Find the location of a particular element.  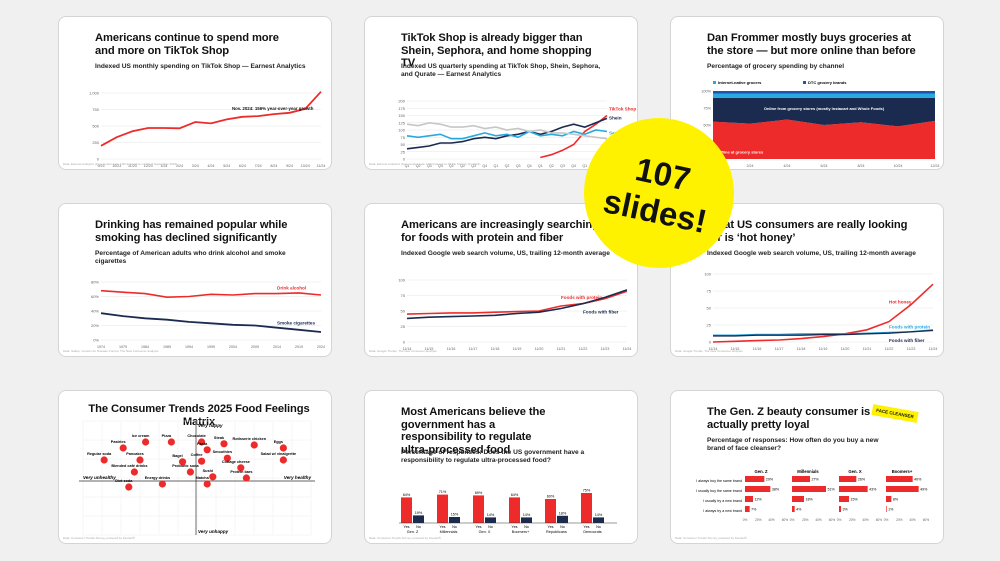

y-tick-label: 750 is located at coordinates (95, 109).